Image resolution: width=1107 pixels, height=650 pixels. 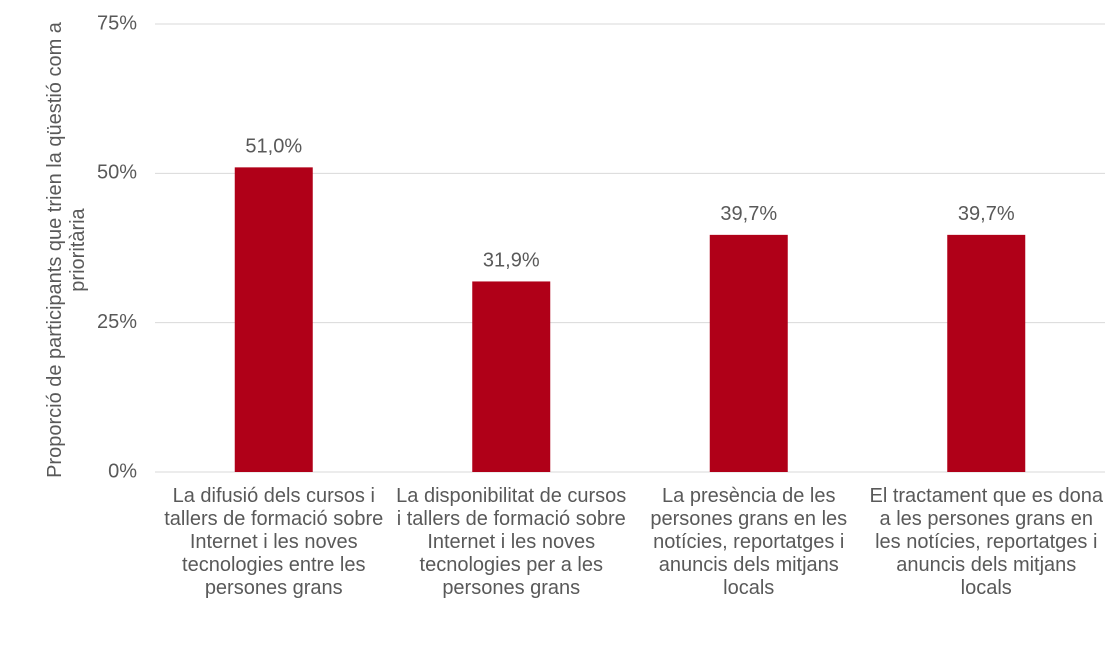 I want to click on y-tick-label: 50%, so click(x=117, y=173).